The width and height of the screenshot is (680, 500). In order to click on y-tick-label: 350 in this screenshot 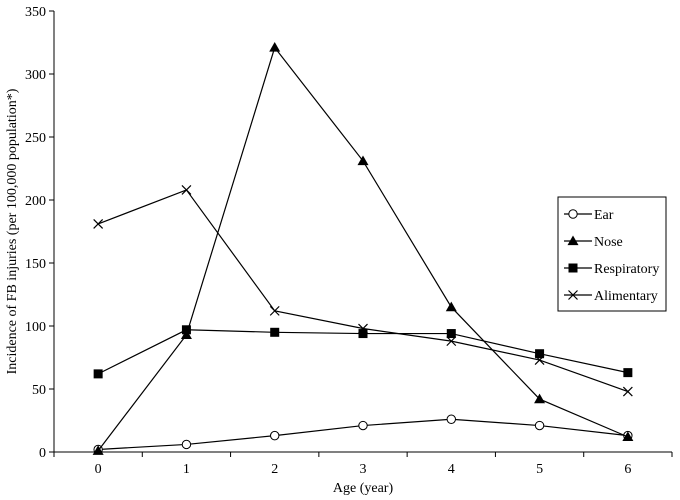, I will do `click(35, 12)`.